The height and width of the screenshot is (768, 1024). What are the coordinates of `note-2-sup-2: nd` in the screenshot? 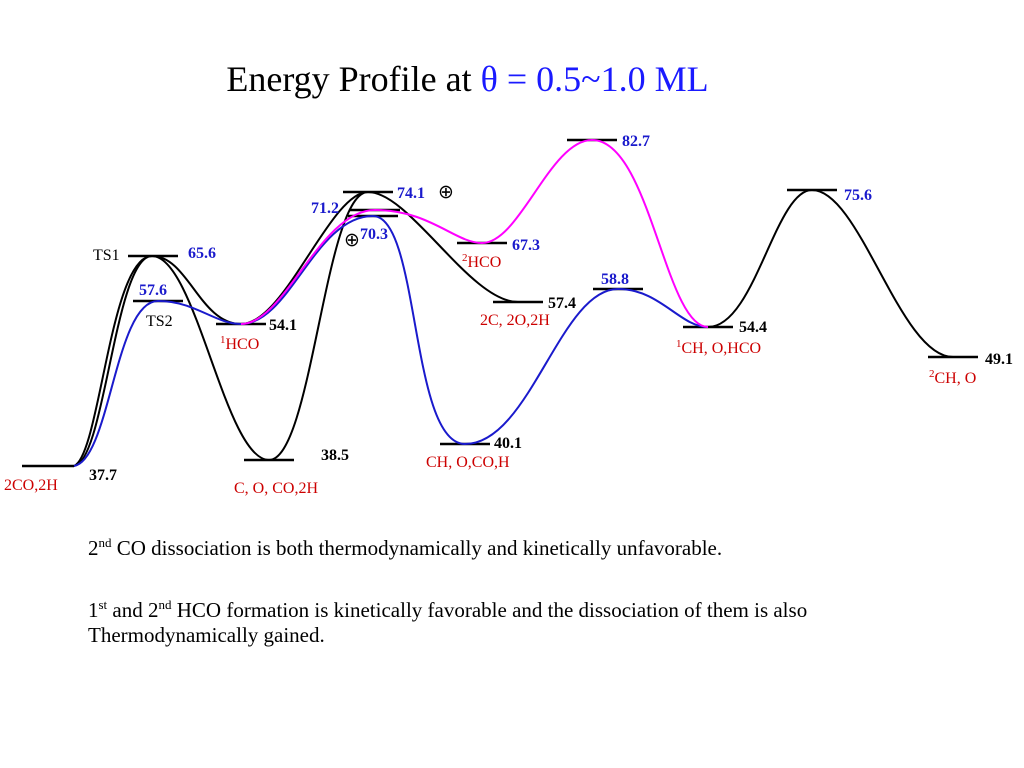 It's located at (165, 604).